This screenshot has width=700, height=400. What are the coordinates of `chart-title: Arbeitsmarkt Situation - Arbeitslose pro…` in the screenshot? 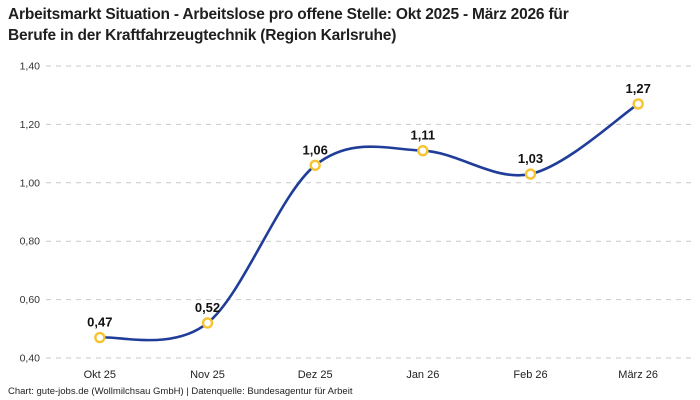 It's located at (288, 25).